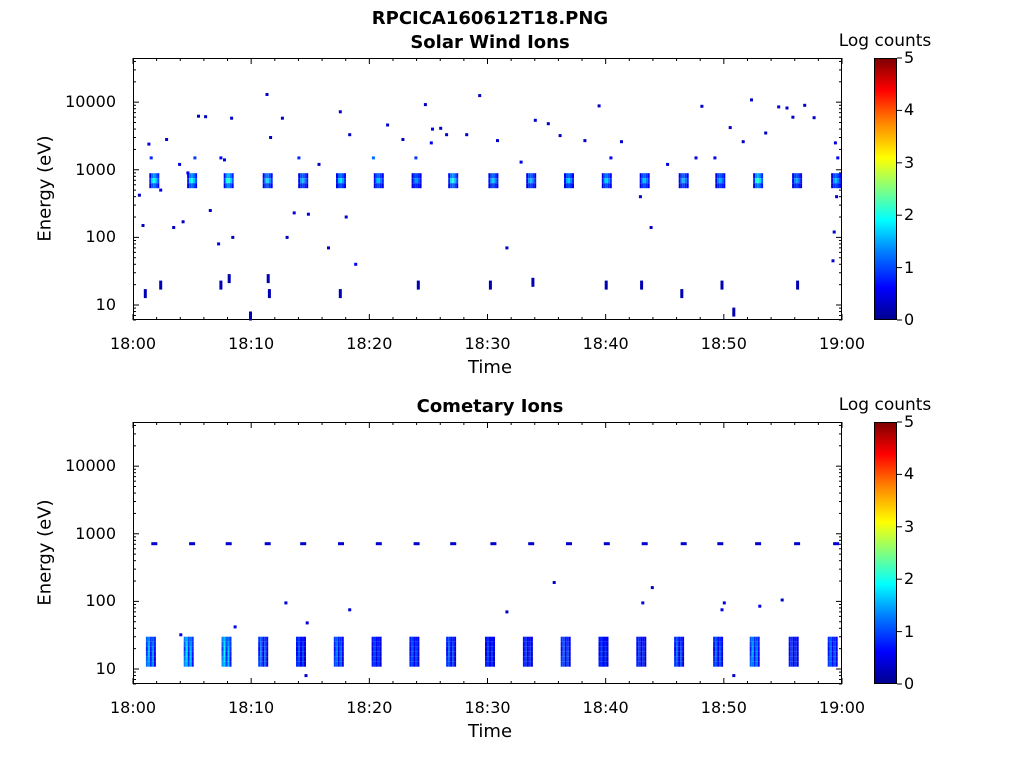 Image resolution: width=1024 pixels, height=768 pixels. I want to click on solar-wind-colorbar-label: Log counts, so click(885, 41).